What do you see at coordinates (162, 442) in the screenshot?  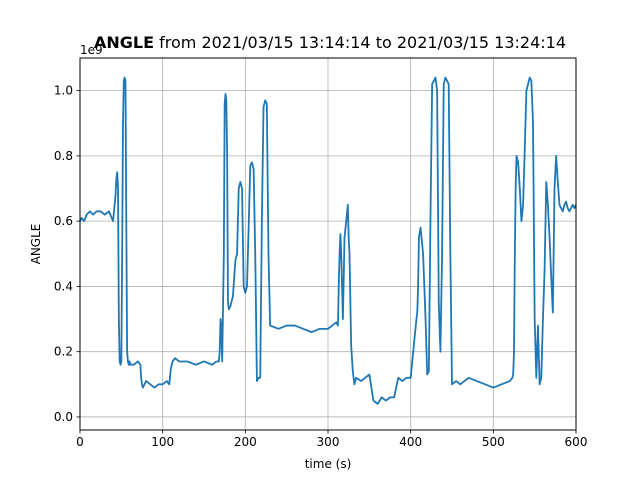 I see `x-tick-label: 100` at bounding box center [162, 442].